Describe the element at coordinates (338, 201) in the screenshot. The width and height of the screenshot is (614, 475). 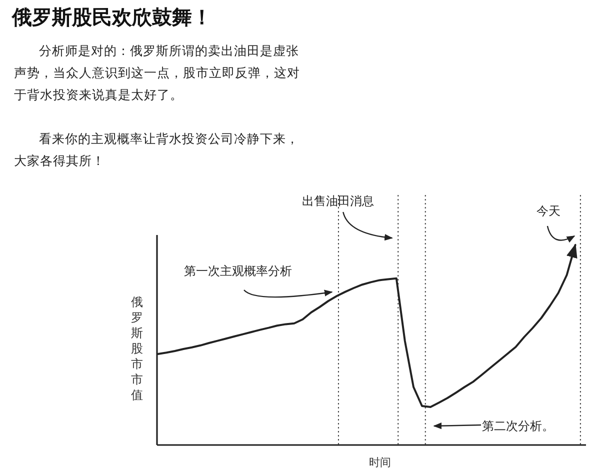
I see `text: 出售油田消息` at that location.